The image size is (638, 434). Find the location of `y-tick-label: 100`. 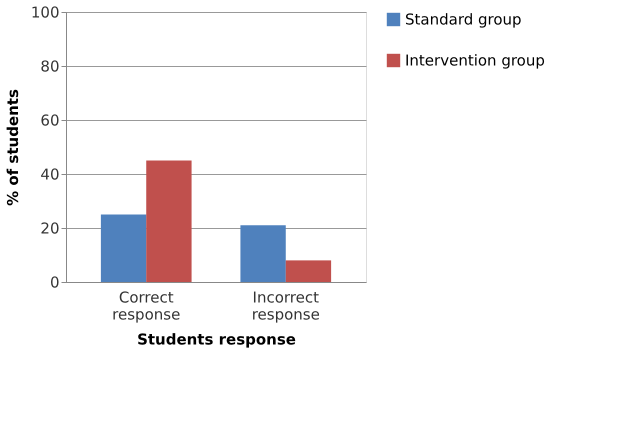

y-tick-label: 100 is located at coordinates (45, 13).